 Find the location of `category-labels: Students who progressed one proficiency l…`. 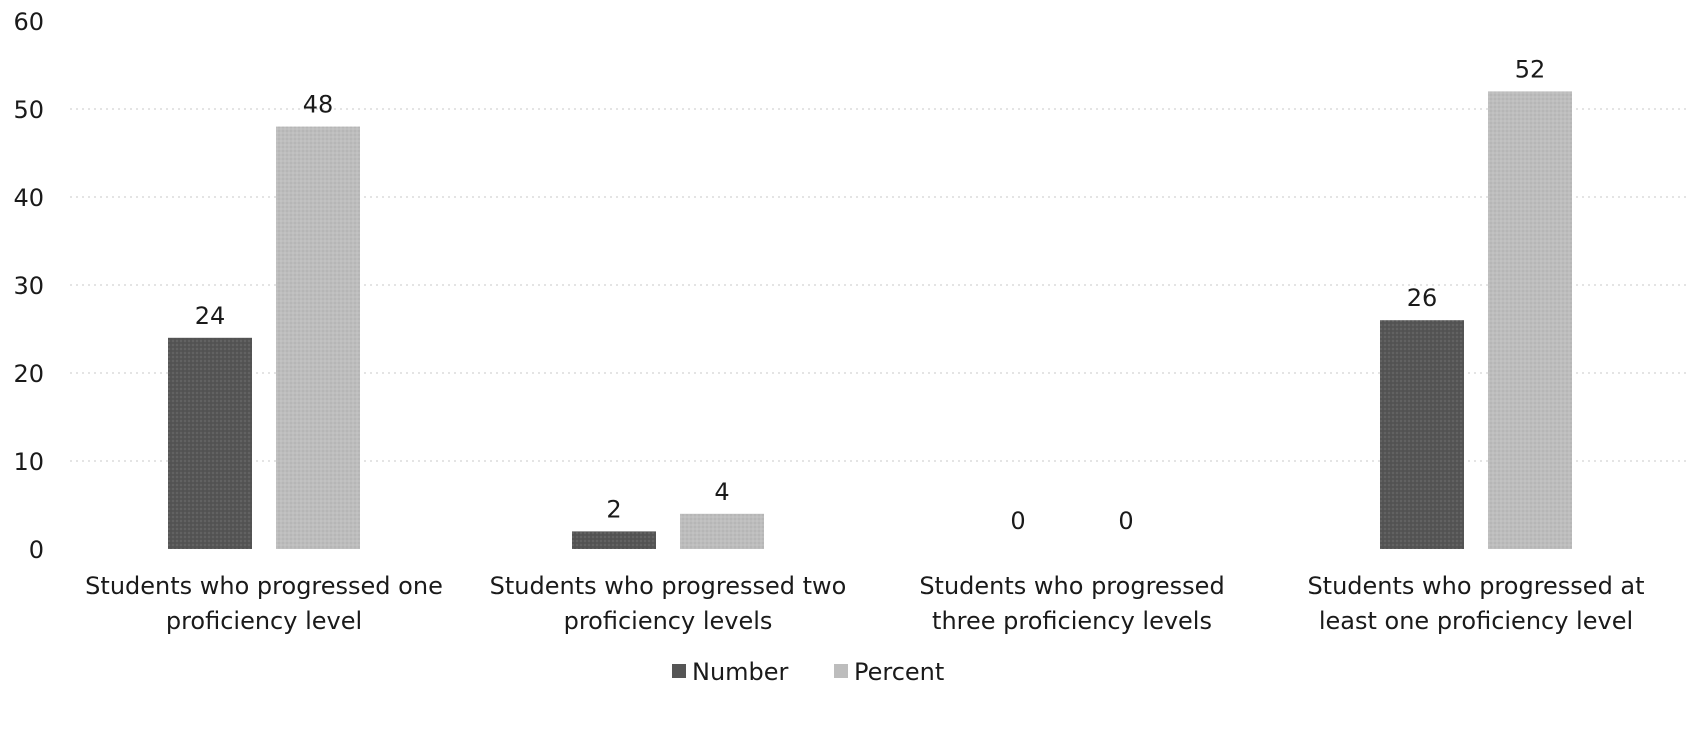

category-labels: Students who progressed one proficiency l… is located at coordinates (864, 603).